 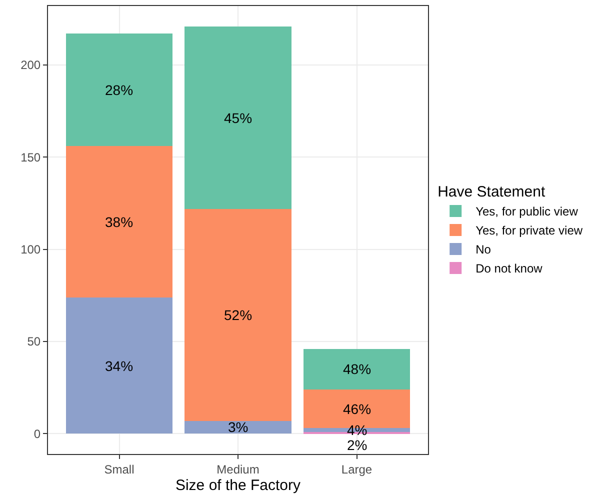 I want to click on x-tick-label: Small, so click(x=119, y=469).